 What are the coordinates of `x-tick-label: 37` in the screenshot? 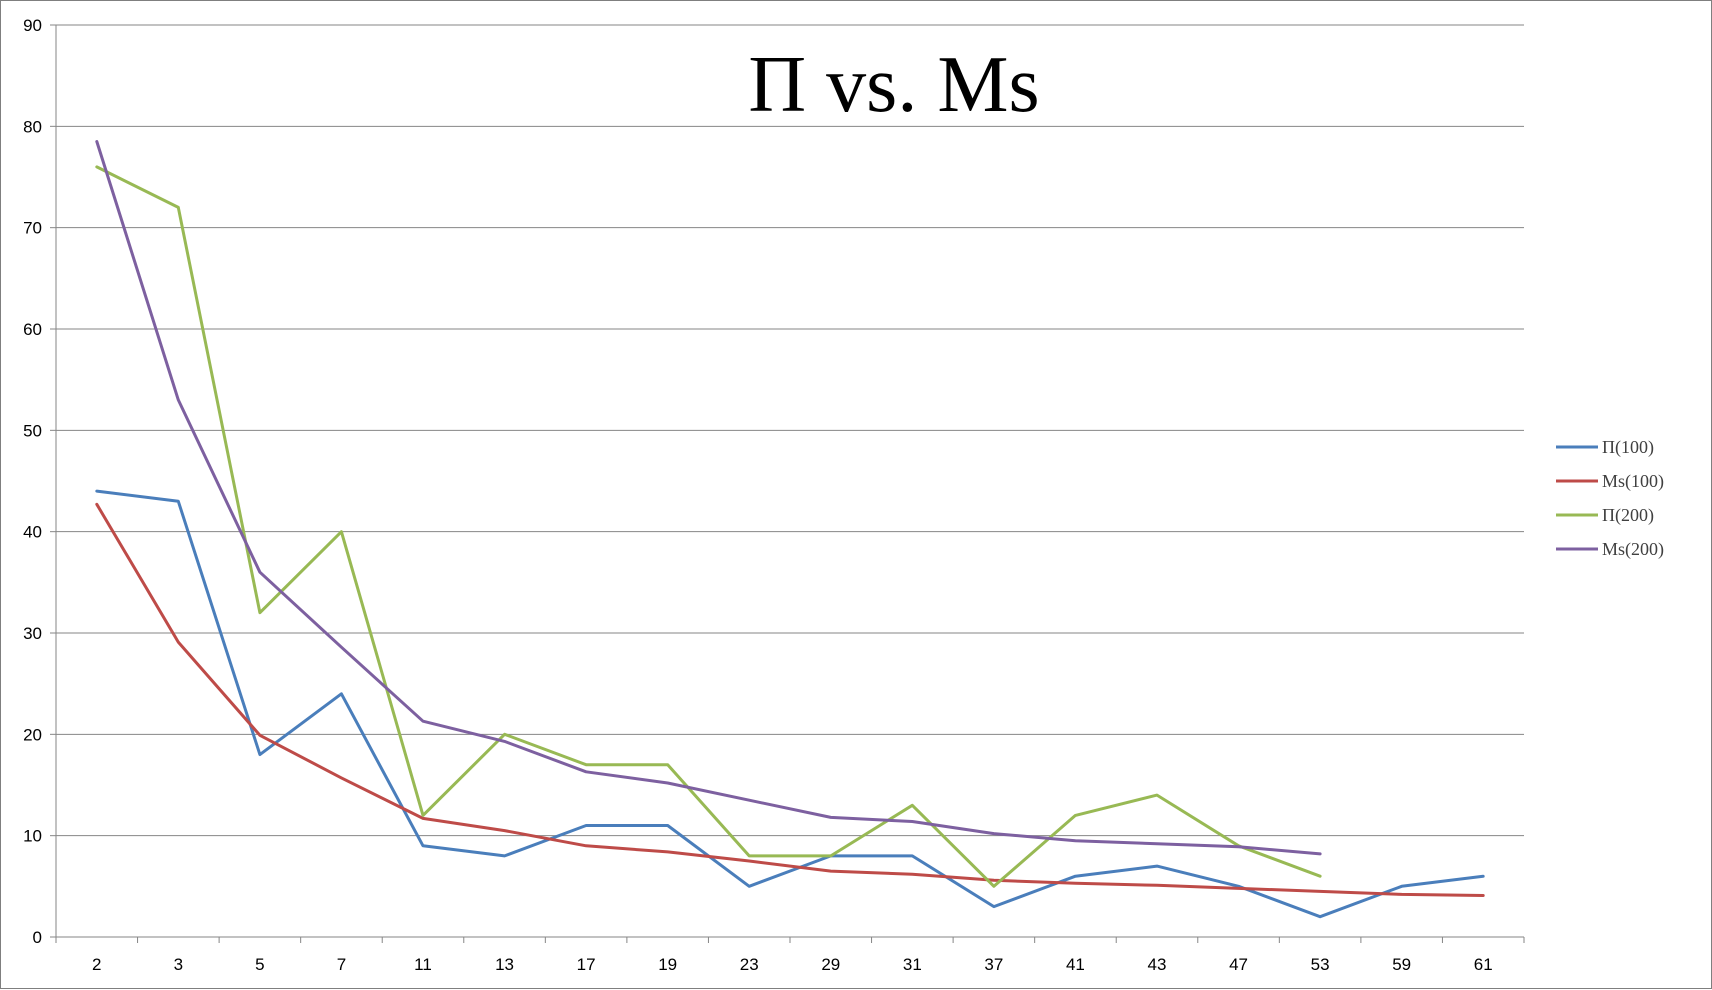 It's located at (993, 964).